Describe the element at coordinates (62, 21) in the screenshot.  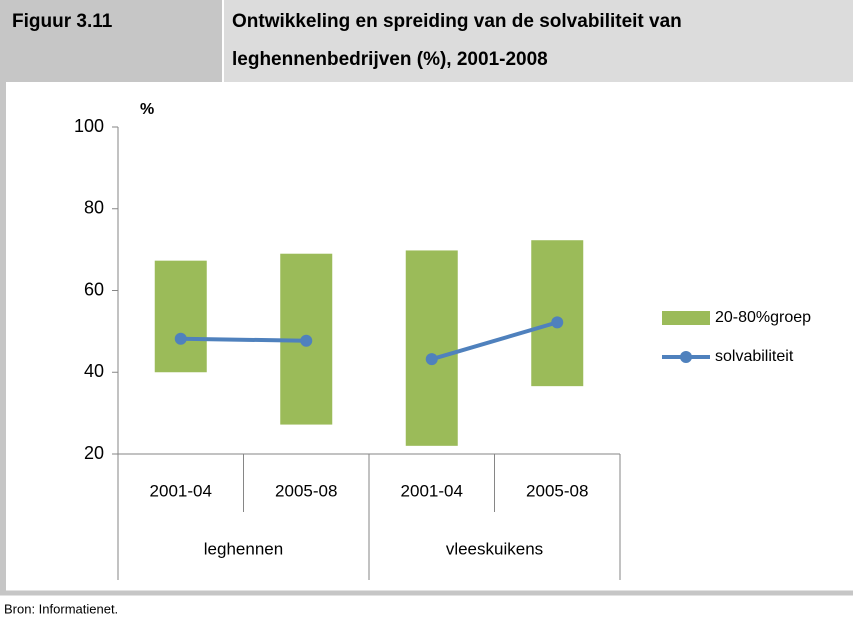
I see `figure-number: Figuur 3.11` at that location.